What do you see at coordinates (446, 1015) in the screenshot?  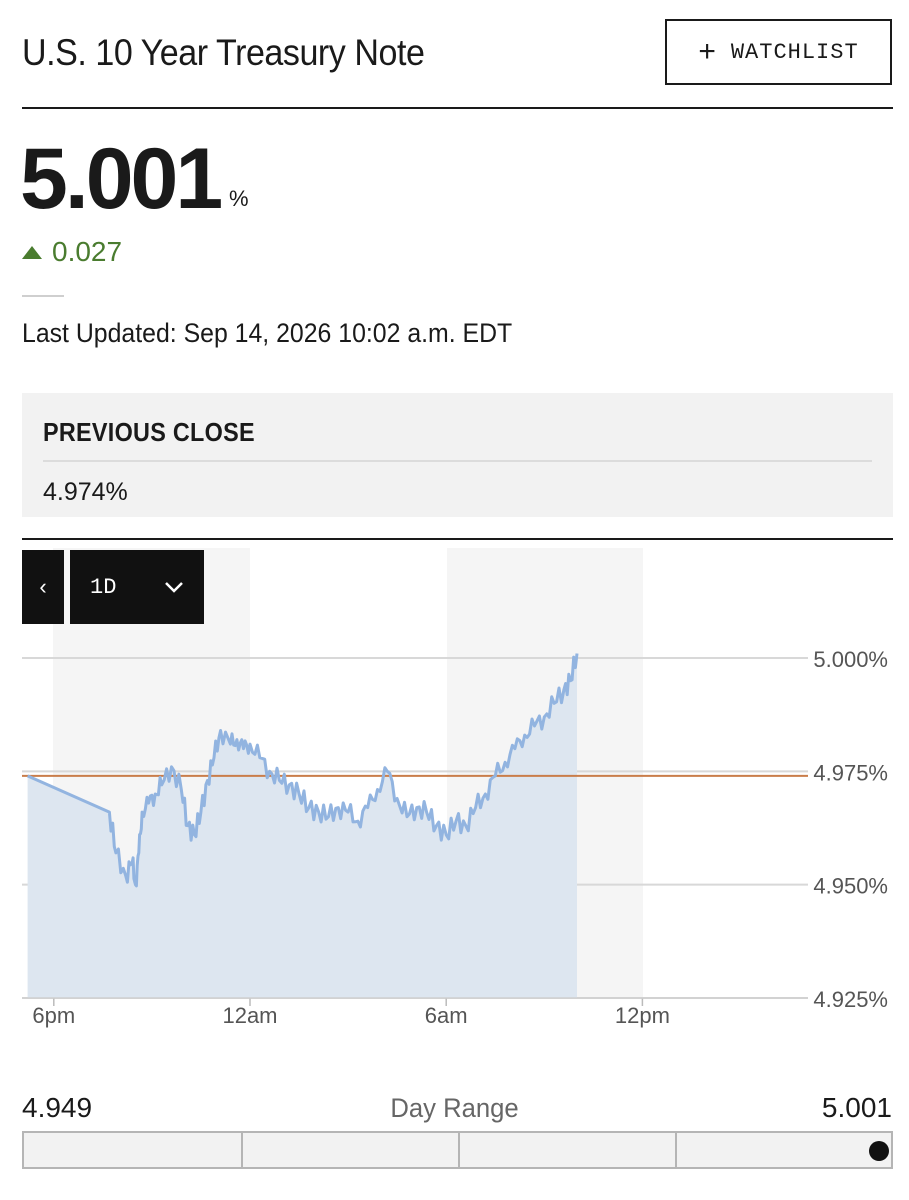 I see `x-tick-label: 6am` at bounding box center [446, 1015].